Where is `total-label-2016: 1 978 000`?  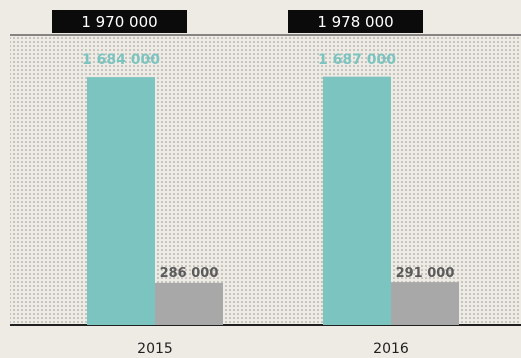
total-label-2016: 1 978 000 is located at coordinates (355, 22).